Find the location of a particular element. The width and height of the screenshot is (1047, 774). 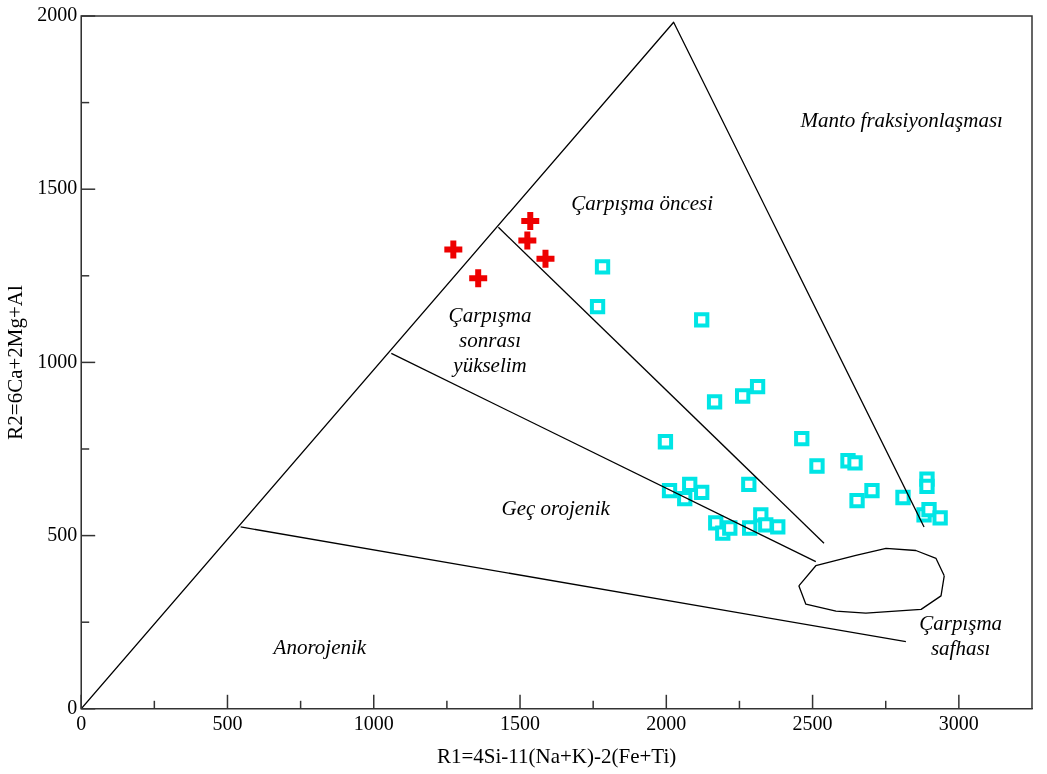

y-tick-label: 2000 is located at coordinates (57, 14).